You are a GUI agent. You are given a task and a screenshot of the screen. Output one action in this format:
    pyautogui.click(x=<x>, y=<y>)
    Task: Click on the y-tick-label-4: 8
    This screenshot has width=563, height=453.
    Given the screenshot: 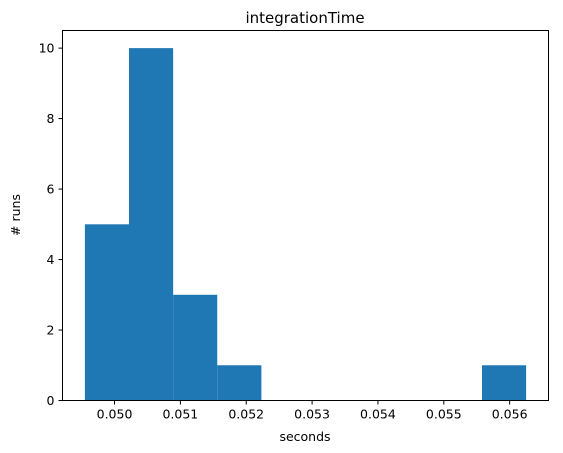 What is the action you would take?
    pyautogui.click(x=51, y=118)
    